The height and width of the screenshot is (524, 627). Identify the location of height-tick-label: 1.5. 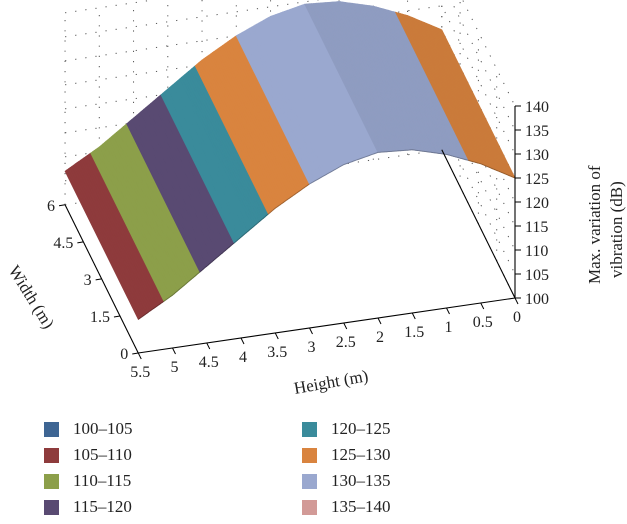
(414, 332).